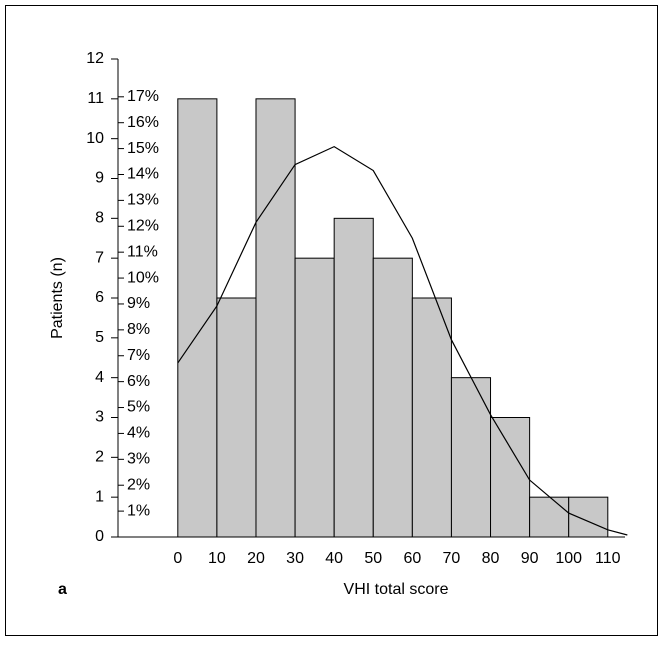  Describe the element at coordinates (142, 251) in the screenshot. I see `y2-tick-label: 11%` at that location.